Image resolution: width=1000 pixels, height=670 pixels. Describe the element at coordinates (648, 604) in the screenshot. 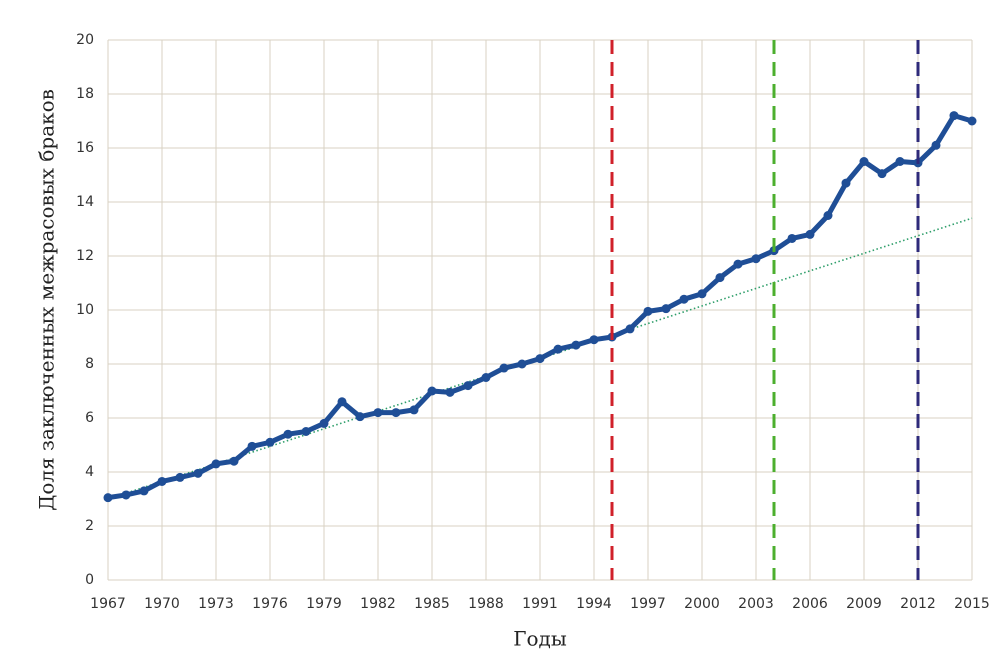

I see `x-tick-label: 1997` at that location.